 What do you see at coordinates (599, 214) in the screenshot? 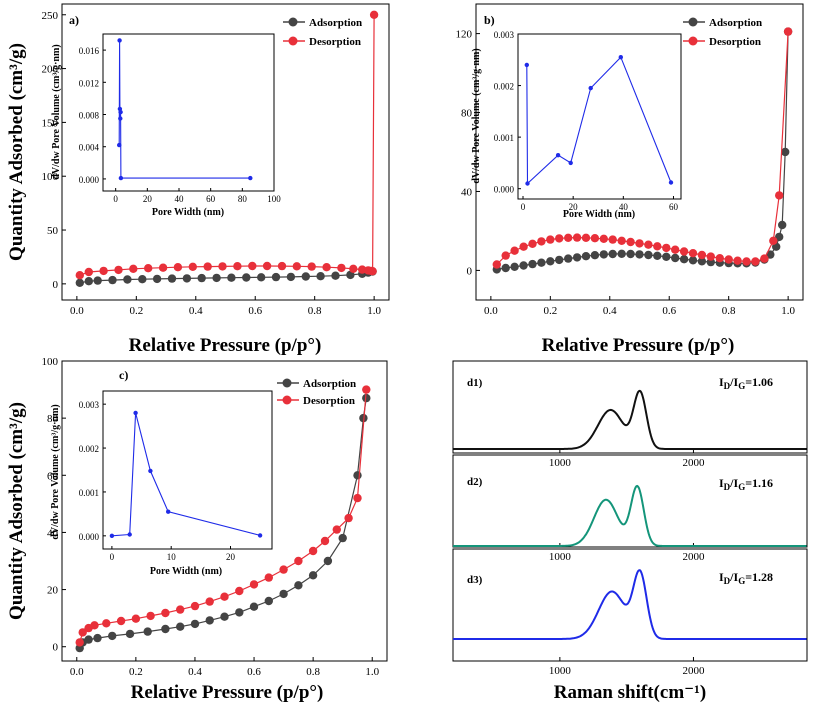
I see `inset-x-label-b: Pore Width (nm)` at bounding box center [599, 214].